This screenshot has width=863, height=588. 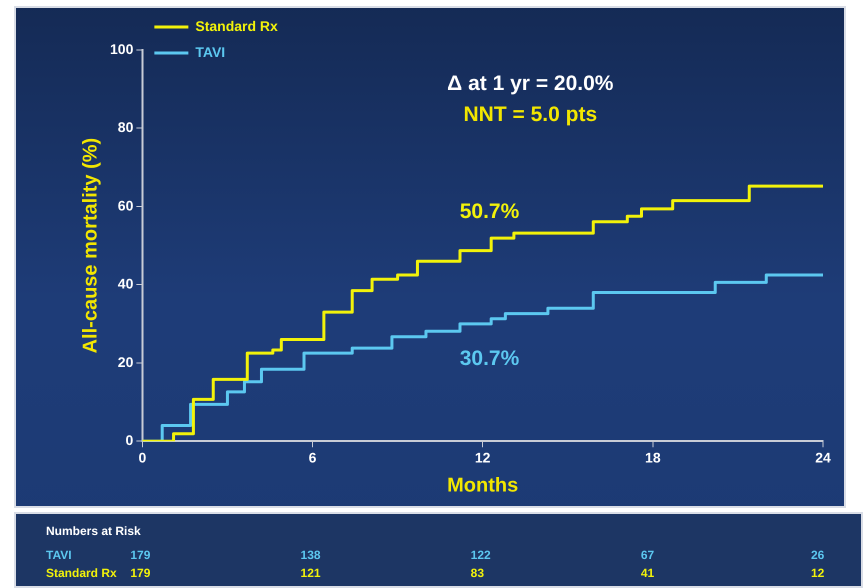 What do you see at coordinates (531, 114) in the screenshot?
I see `annotation: NNT = 5.0 pts` at bounding box center [531, 114].